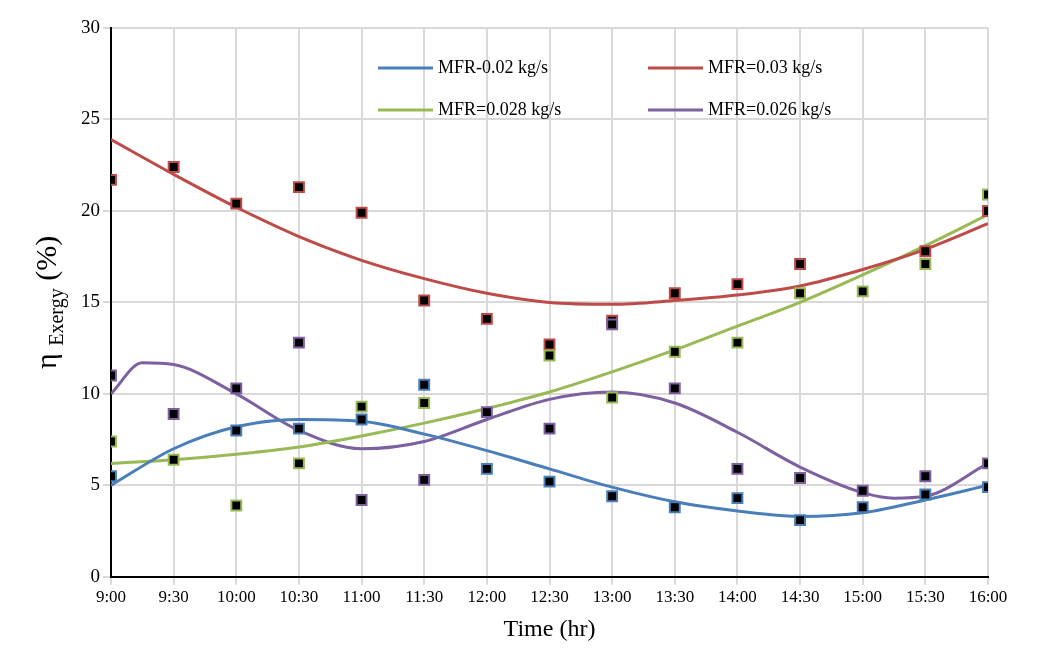 The height and width of the screenshot is (666, 1039). What do you see at coordinates (988, 597) in the screenshot?
I see `x-tick-label: 16:00` at bounding box center [988, 597].